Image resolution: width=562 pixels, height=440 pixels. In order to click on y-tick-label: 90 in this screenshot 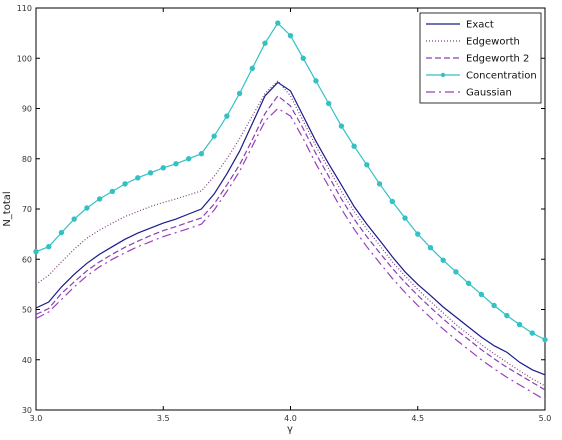, I will do `click(27, 109)`.